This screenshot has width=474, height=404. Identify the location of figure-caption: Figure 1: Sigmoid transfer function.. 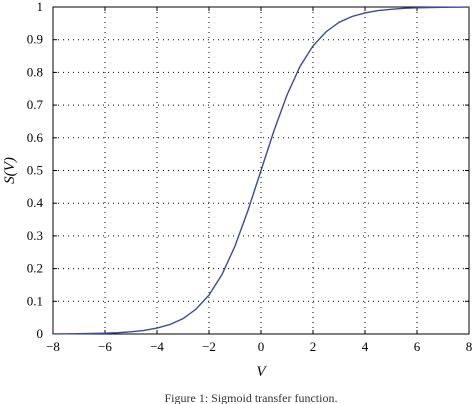
(251, 397).